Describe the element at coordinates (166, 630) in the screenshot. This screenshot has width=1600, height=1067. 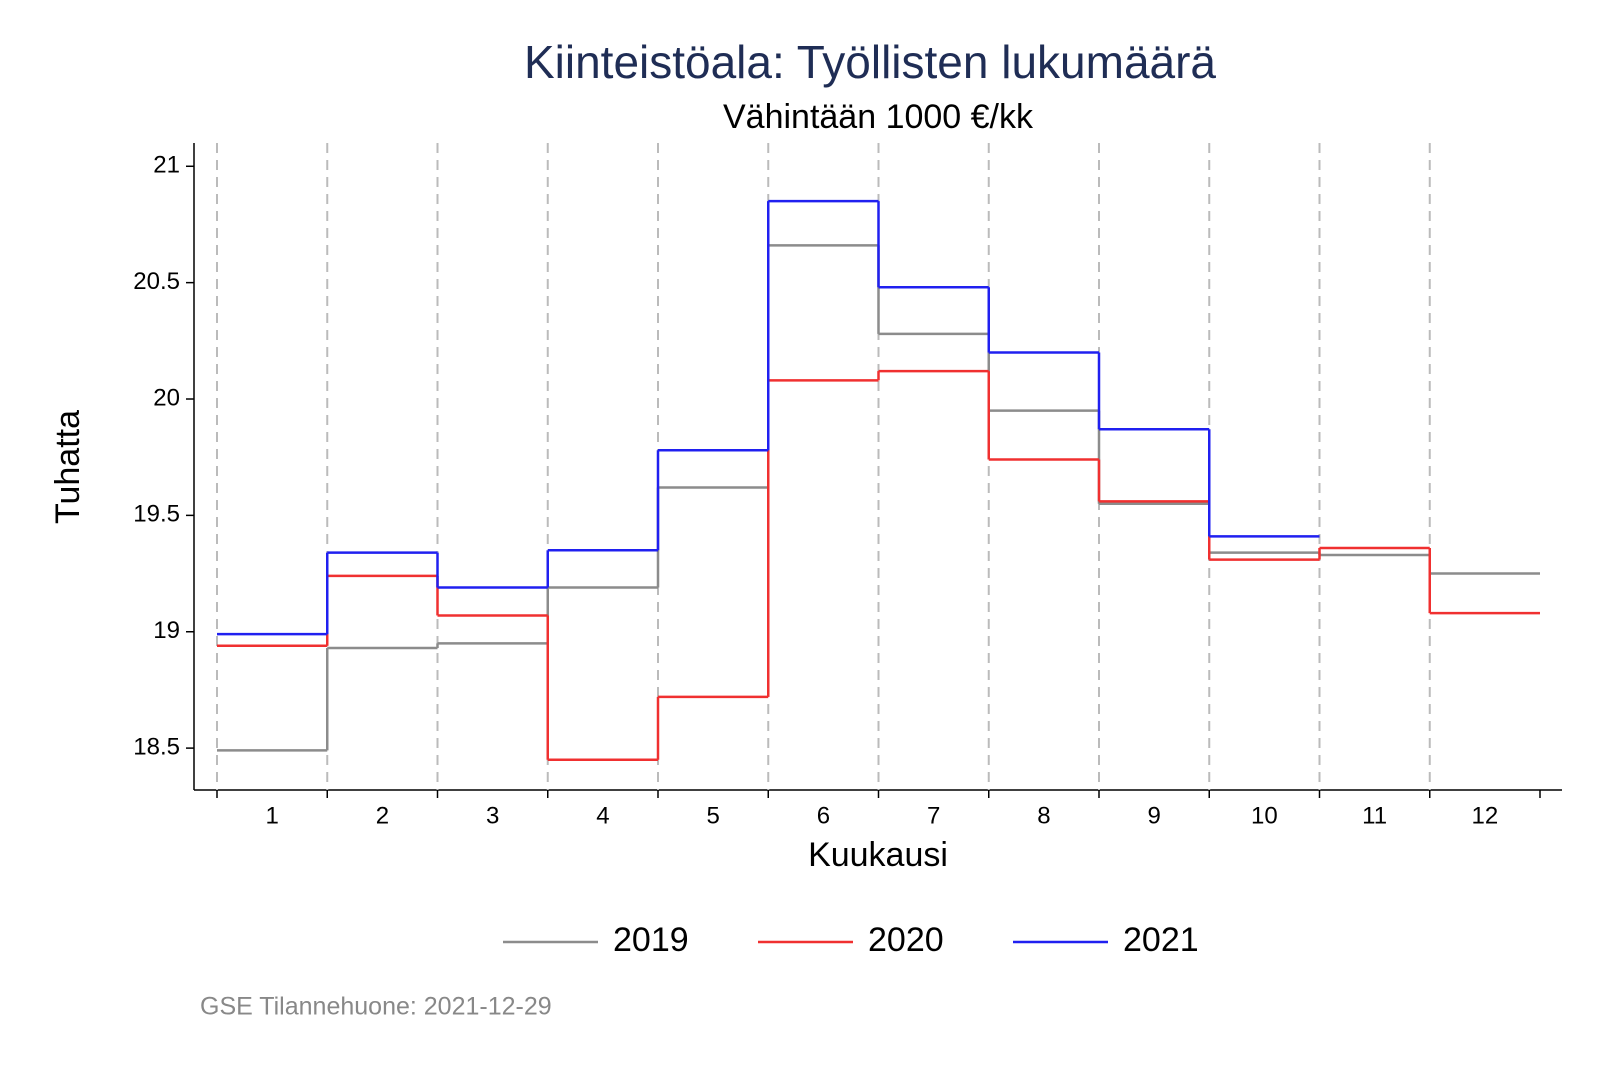
I see `y-tick-label: 19` at that location.